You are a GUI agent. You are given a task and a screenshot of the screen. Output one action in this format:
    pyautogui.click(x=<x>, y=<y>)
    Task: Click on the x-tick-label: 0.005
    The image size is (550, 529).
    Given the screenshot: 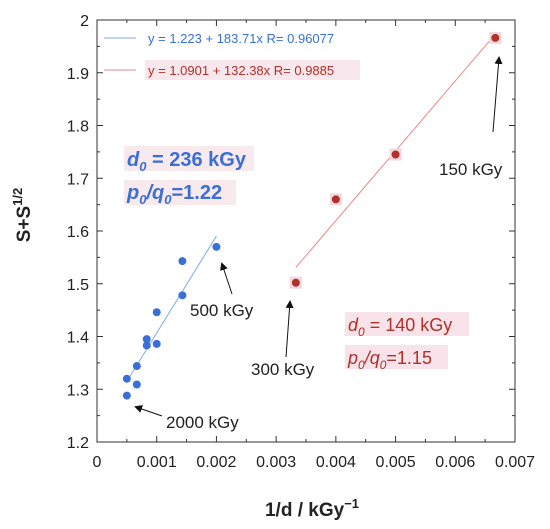 What is the action you would take?
    pyautogui.click(x=396, y=462)
    